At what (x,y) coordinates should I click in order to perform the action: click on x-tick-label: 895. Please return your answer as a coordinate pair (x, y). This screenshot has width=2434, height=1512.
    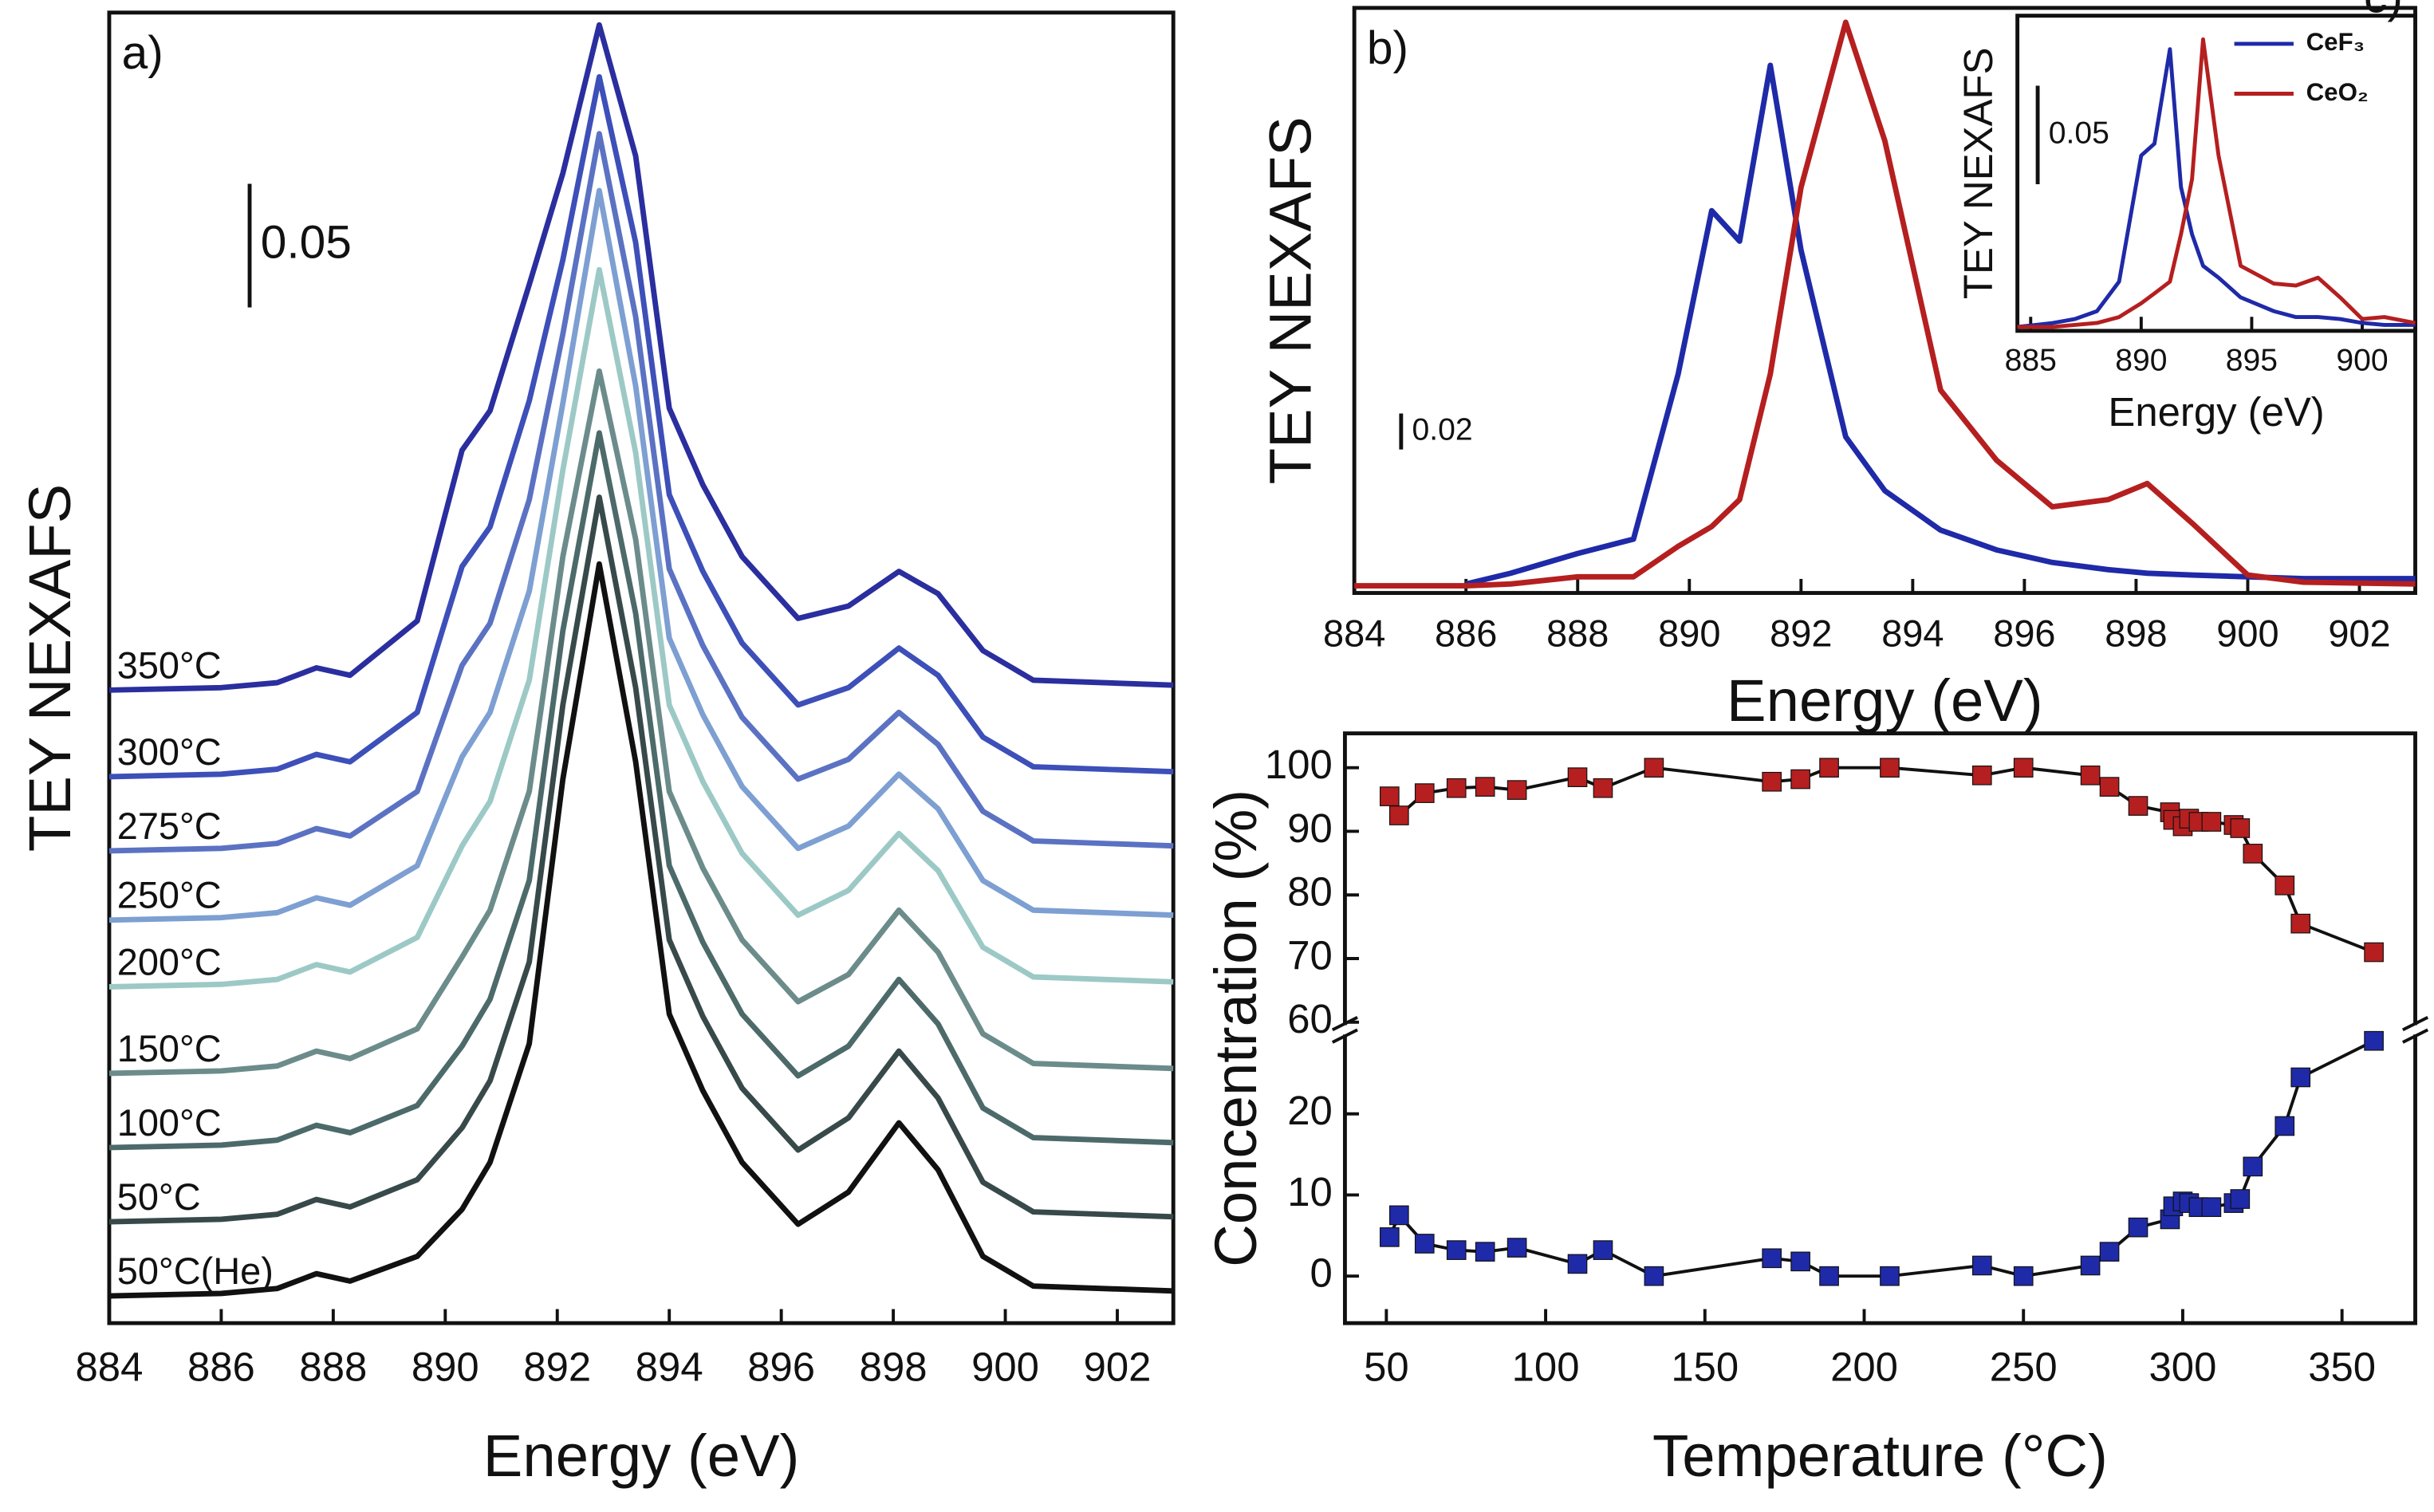
    Looking at the image, I should click on (2252, 360).